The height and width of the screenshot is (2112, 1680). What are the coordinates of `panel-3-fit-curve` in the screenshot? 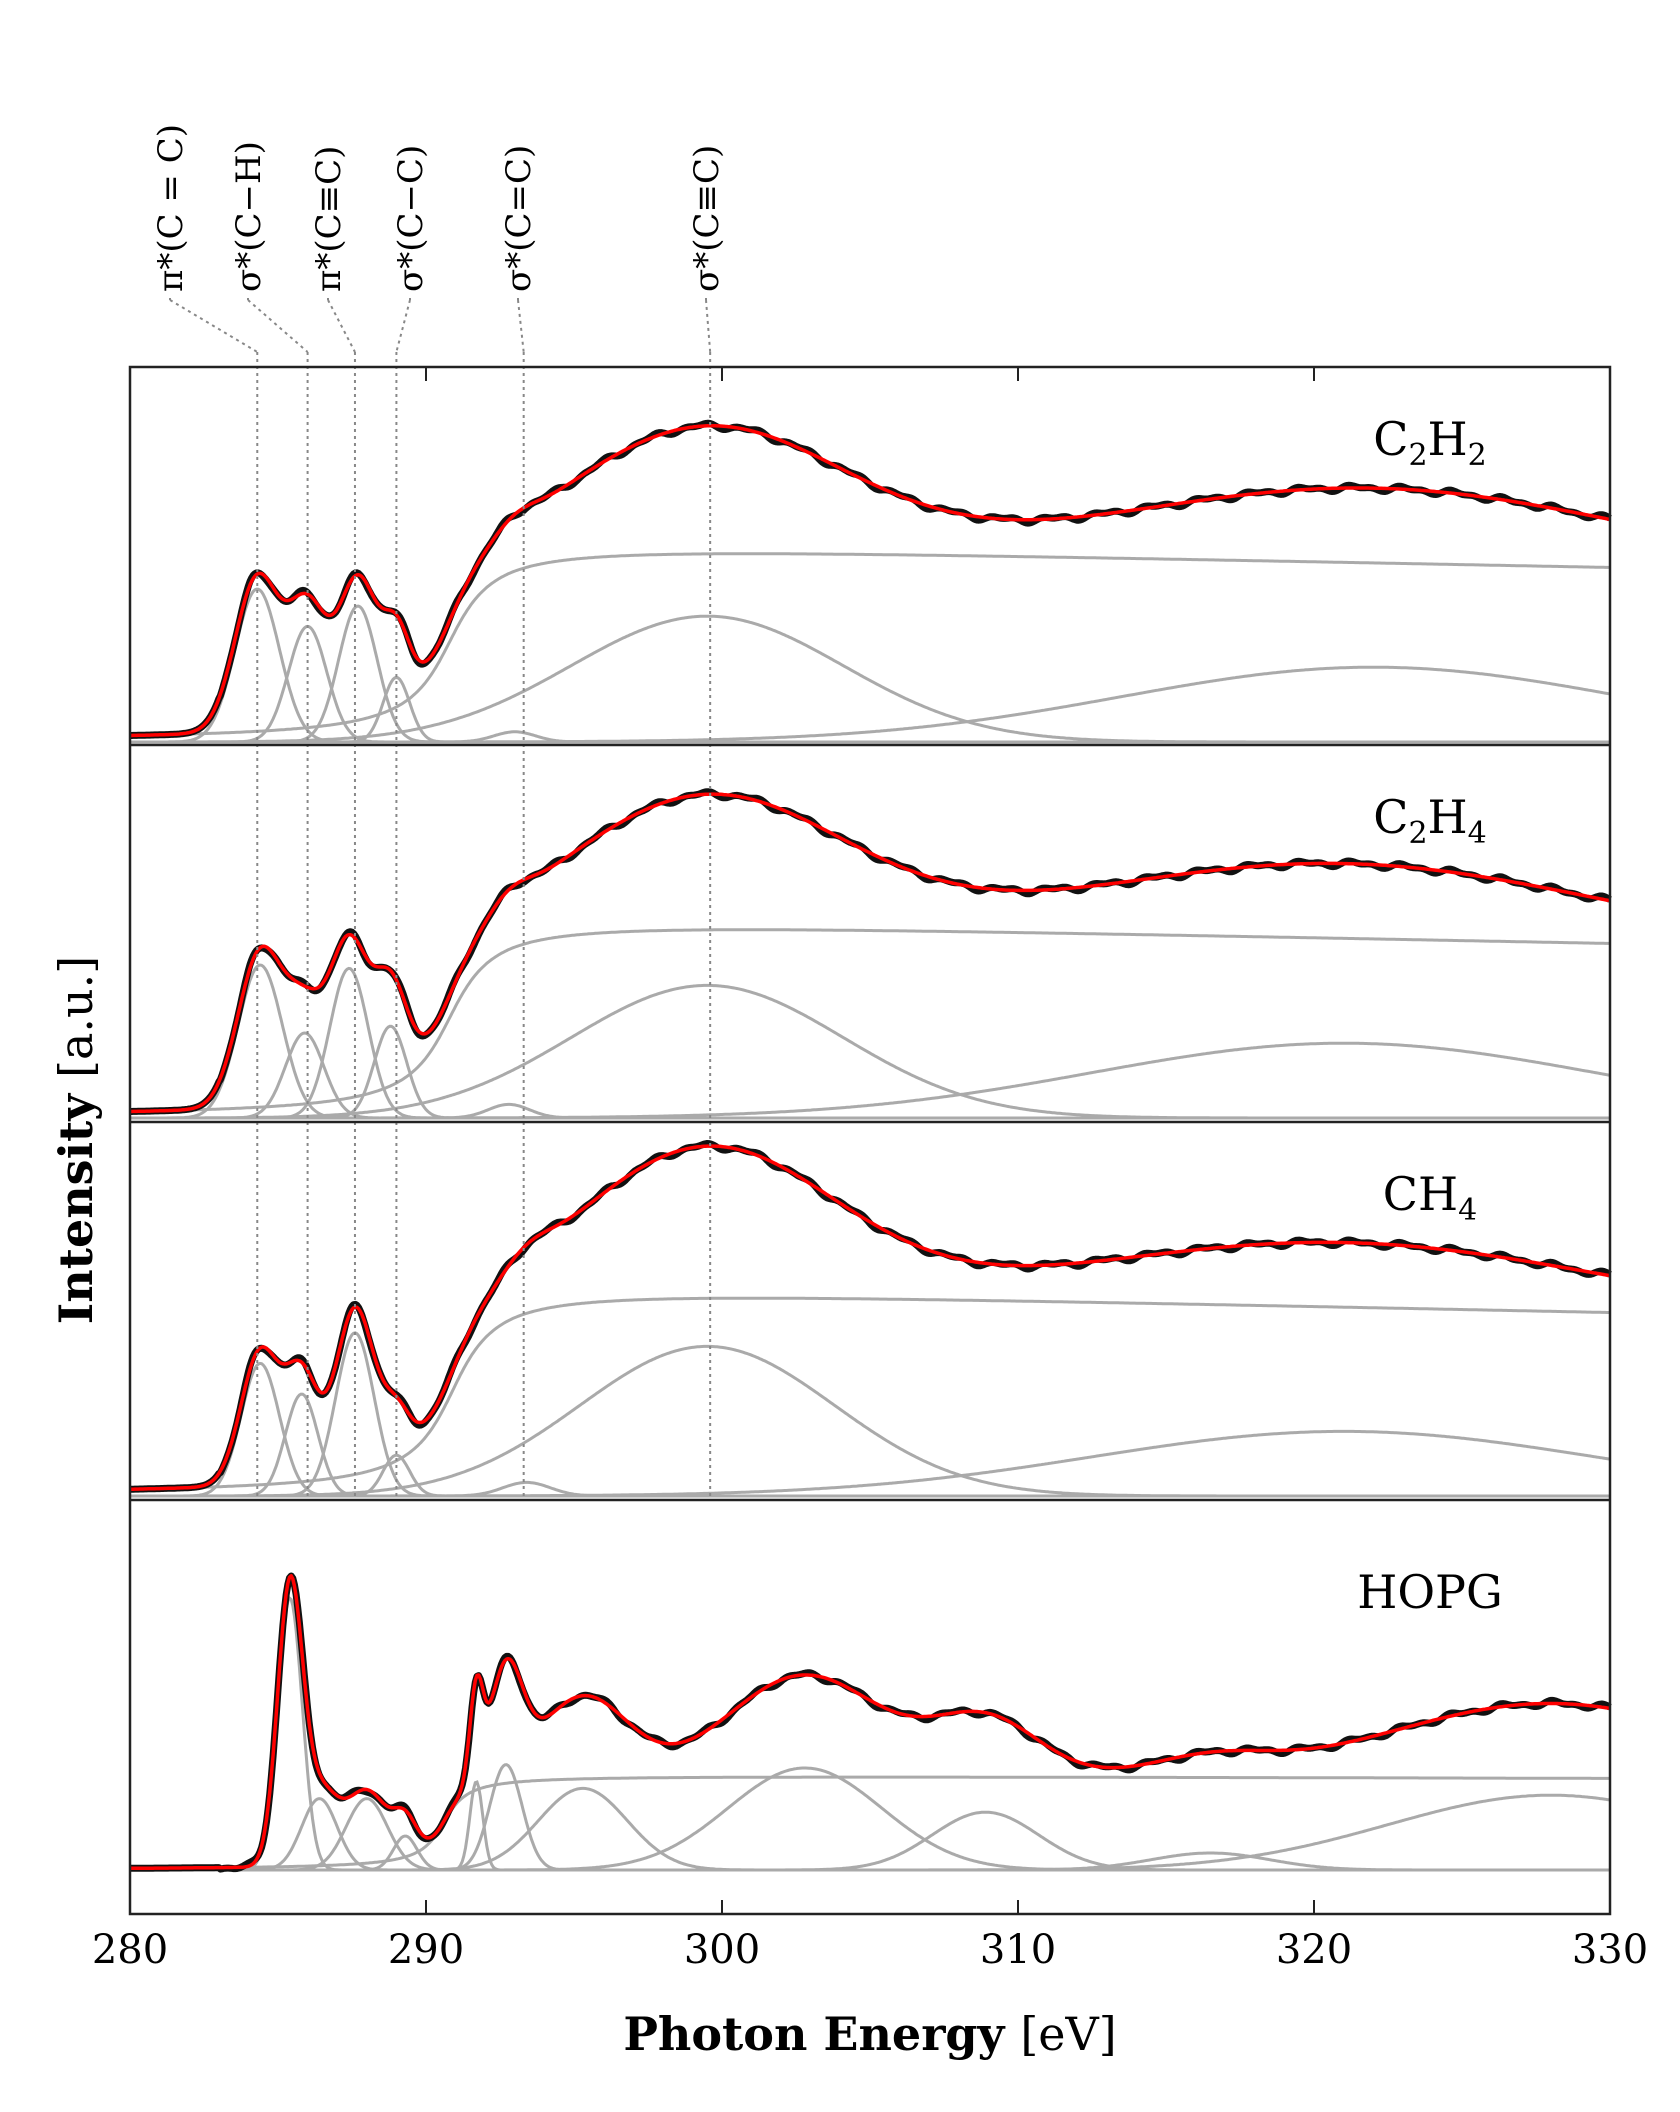 It's located at (870, 1722).